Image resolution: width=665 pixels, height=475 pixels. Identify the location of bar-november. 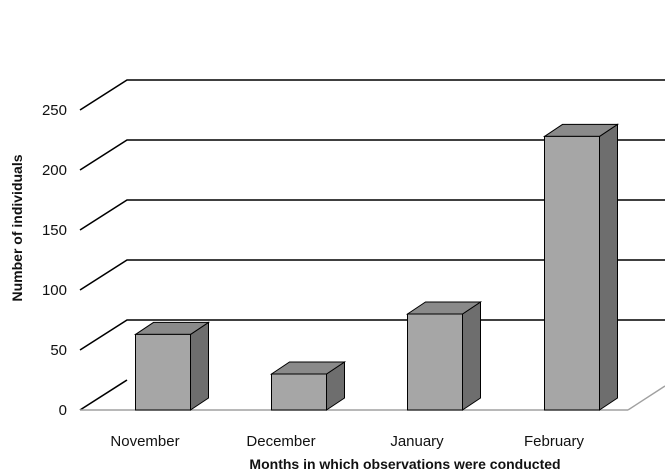
(172, 366).